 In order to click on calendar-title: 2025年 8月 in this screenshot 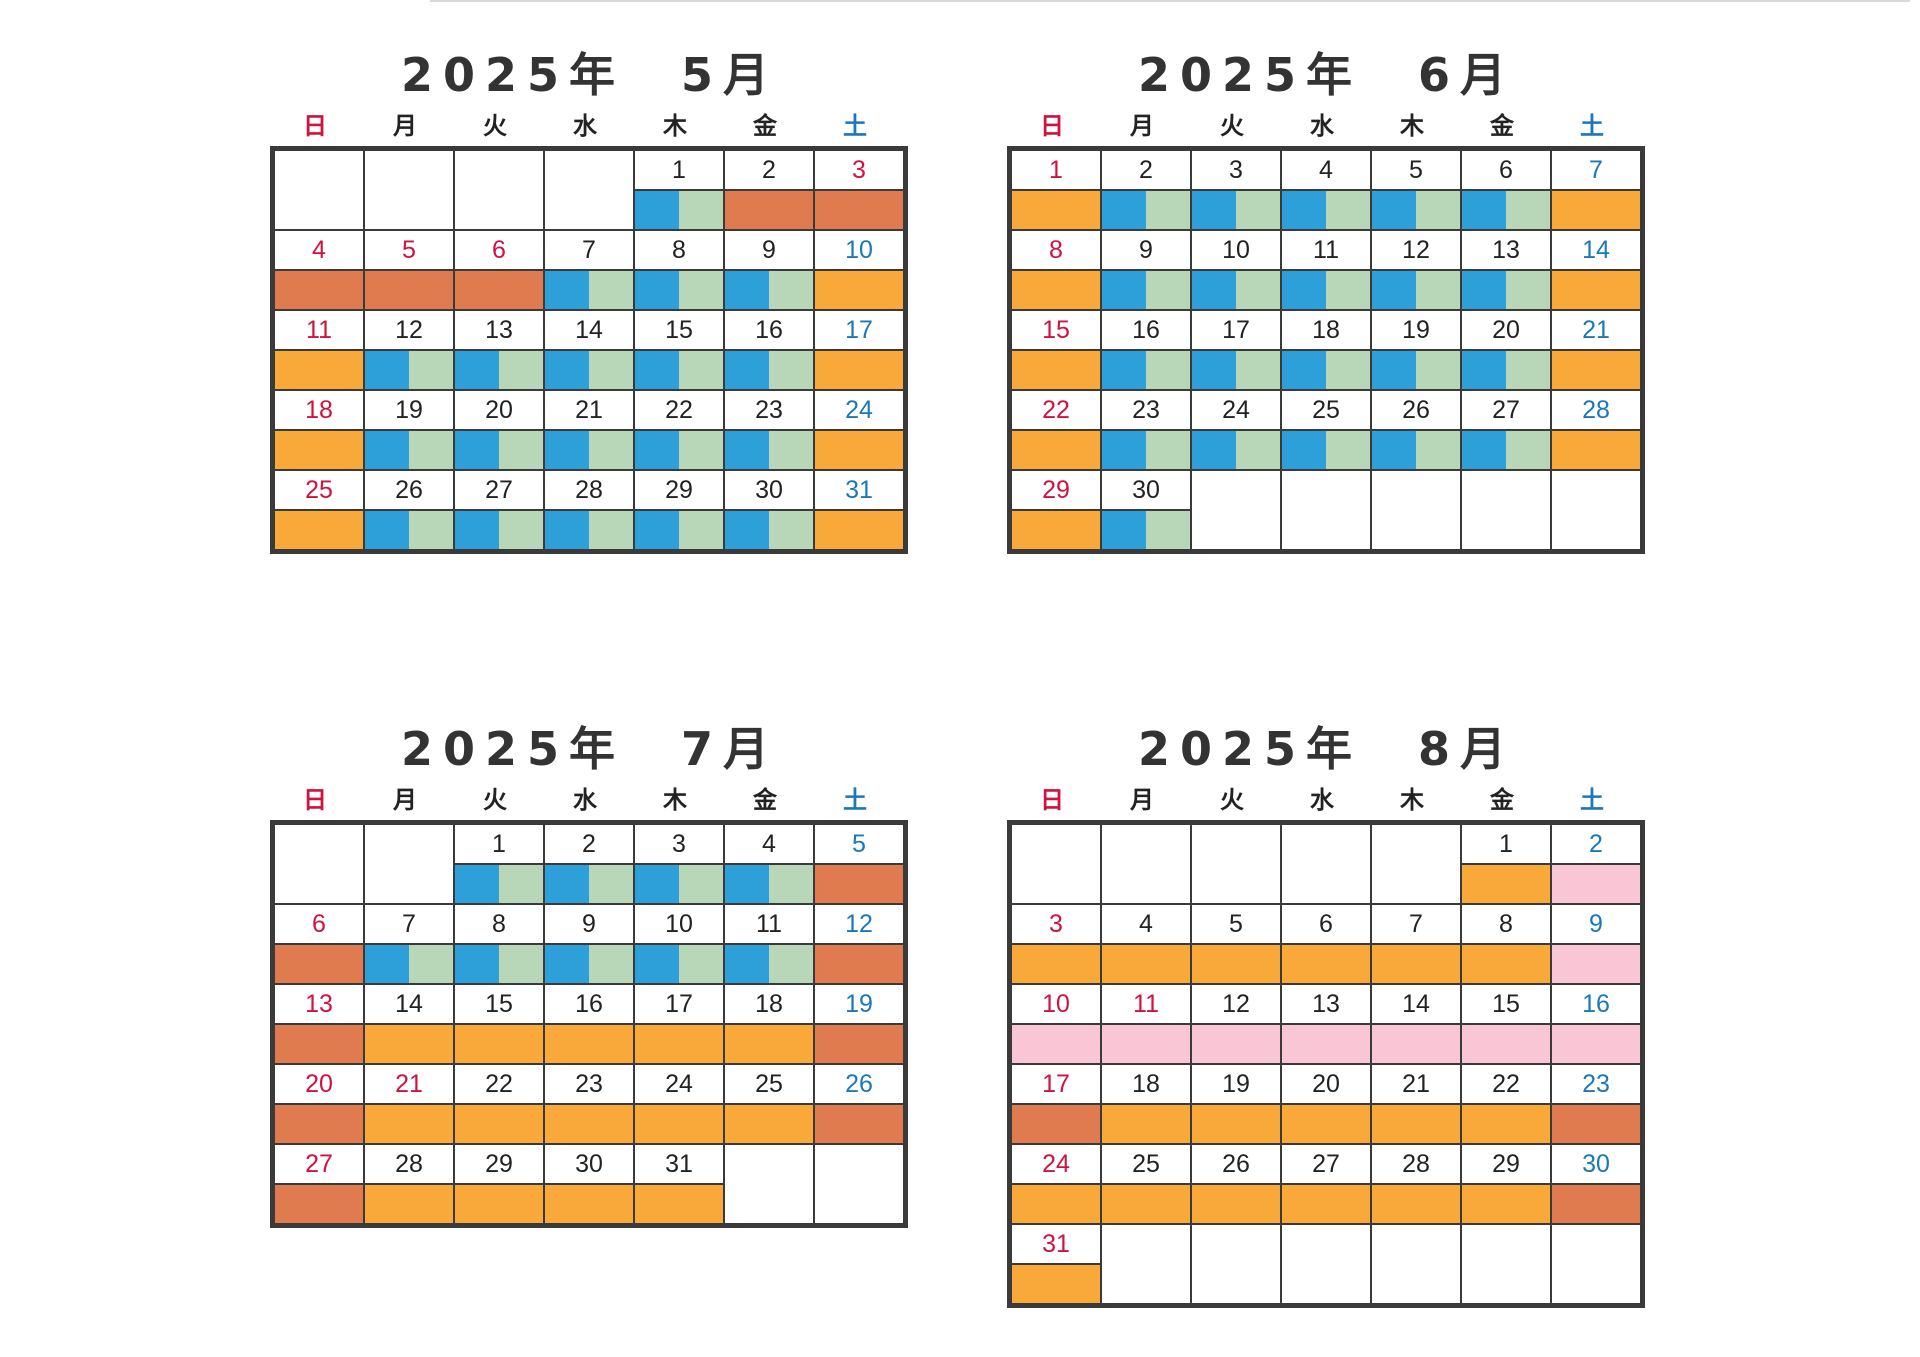, I will do `click(1327, 749)`.